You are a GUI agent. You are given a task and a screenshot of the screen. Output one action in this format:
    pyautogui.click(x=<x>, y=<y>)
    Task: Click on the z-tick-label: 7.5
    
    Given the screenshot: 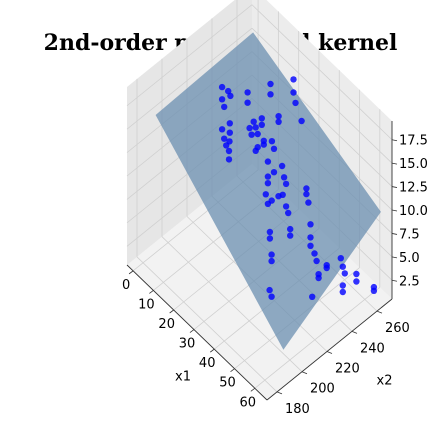 What is the action you would take?
    pyautogui.click(x=409, y=234)
    